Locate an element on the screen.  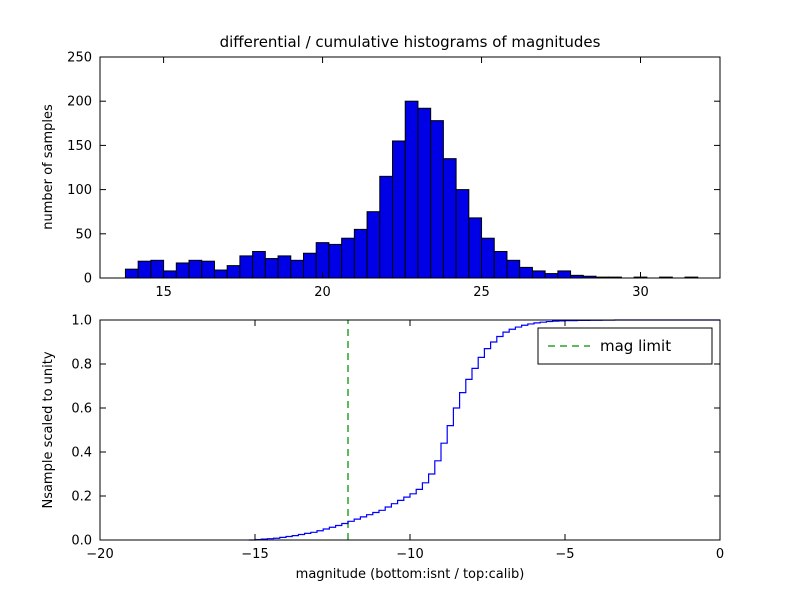
legend-label: mag limit is located at coordinates (635, 346).